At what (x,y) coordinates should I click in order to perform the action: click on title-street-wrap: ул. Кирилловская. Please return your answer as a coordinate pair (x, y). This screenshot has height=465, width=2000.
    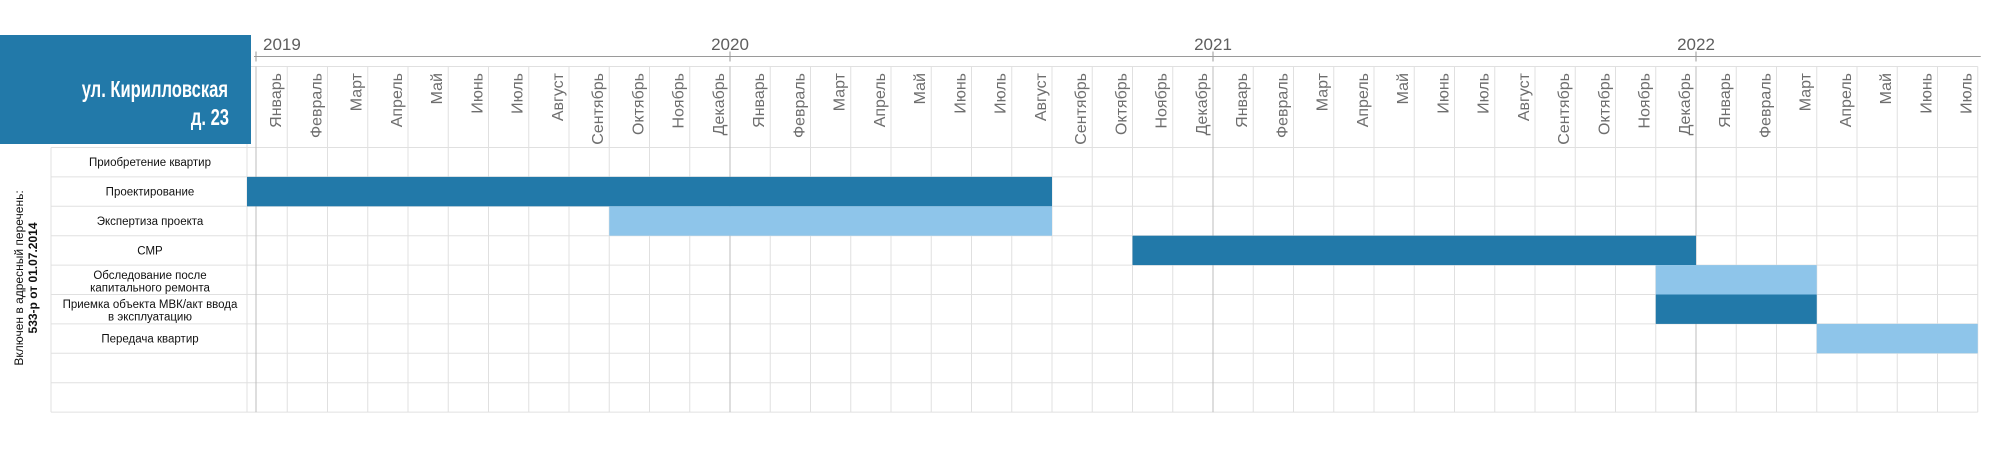
    Looking at the image, I should click on (155, 89).